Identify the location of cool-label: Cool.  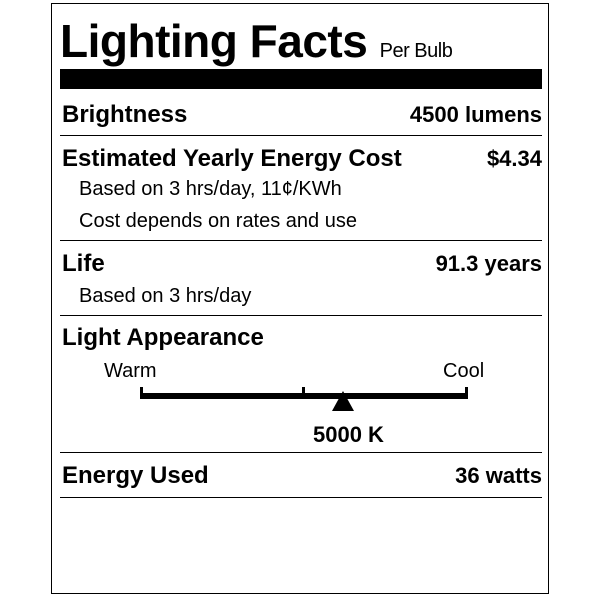
(464, 371).